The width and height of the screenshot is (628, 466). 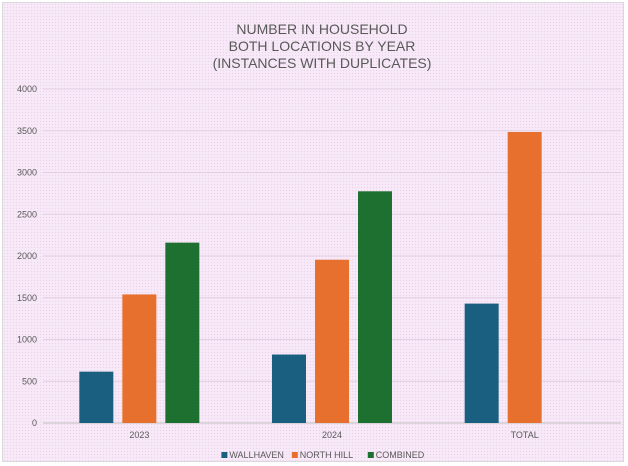 What do you see at coordinates (139, 358) in the screenshot?
I see `bar-north-hill-2023` at bounding box center [139, 358].